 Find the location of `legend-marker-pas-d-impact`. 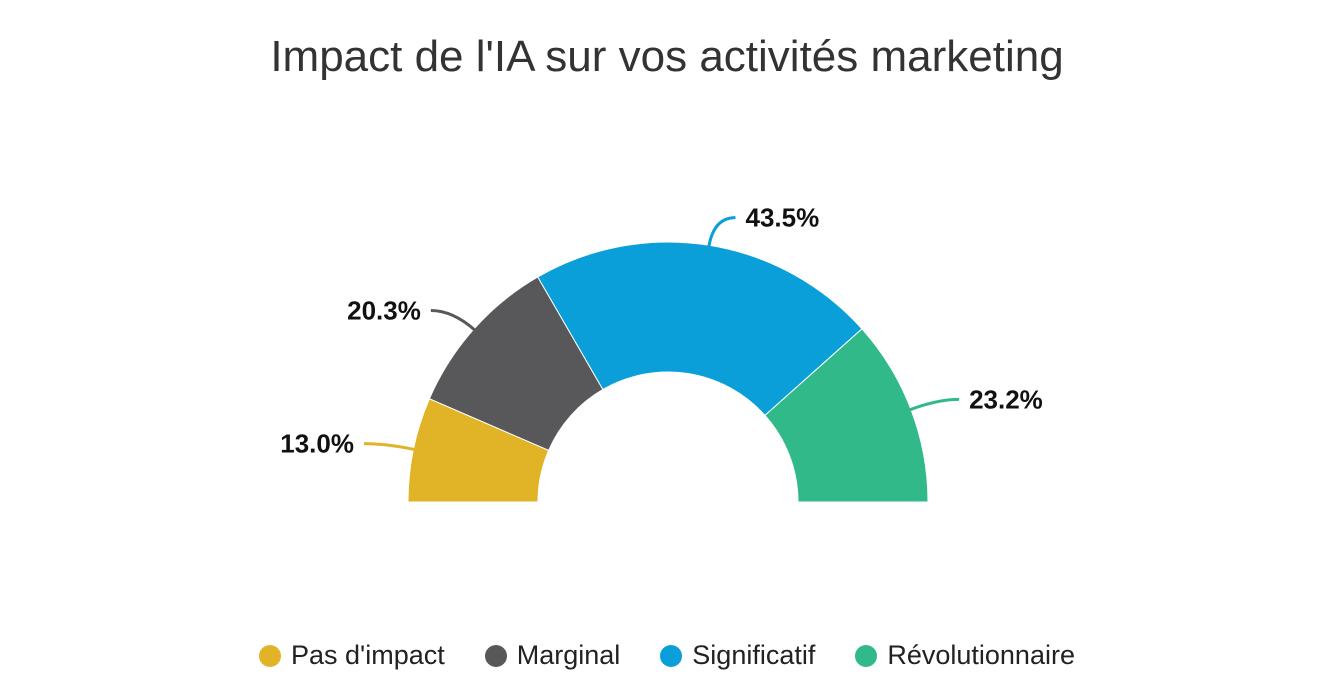

legend-marker-pas-d-impact is located at coordinates (270, 655).